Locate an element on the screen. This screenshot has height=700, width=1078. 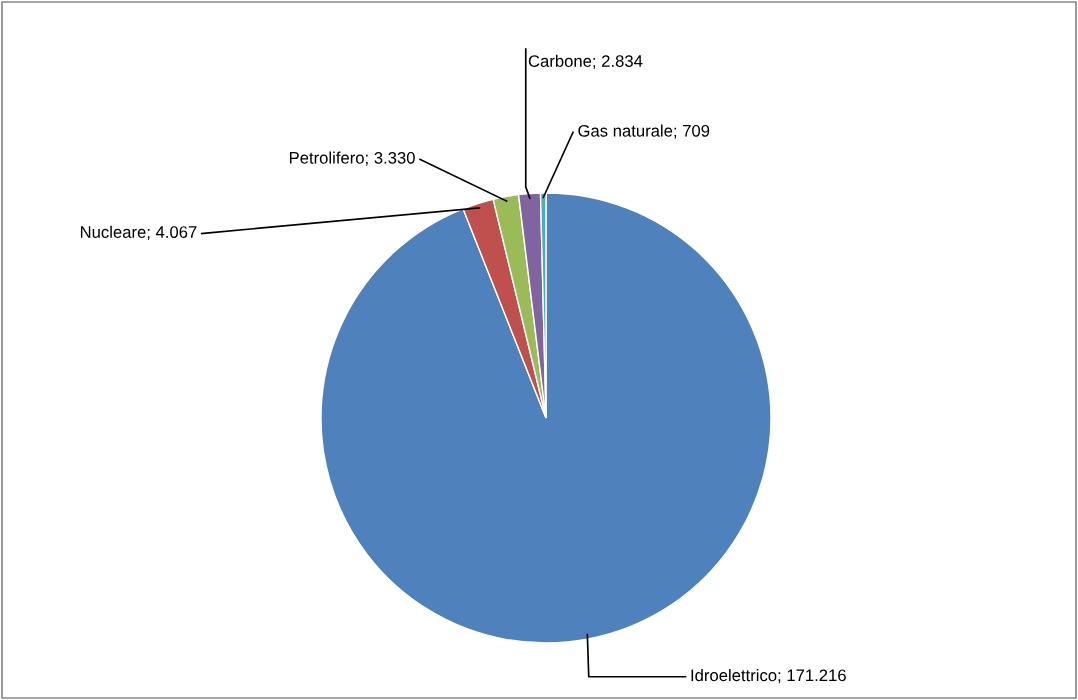
slice-label: Idroelettrico; 171.216 is located at coordinates (768, 676).